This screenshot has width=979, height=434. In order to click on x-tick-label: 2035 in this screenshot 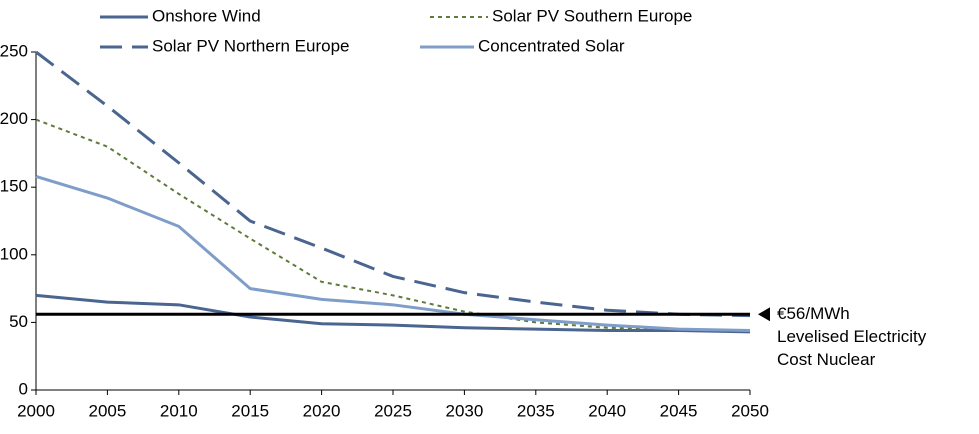, I will do `click(536, 410)`.